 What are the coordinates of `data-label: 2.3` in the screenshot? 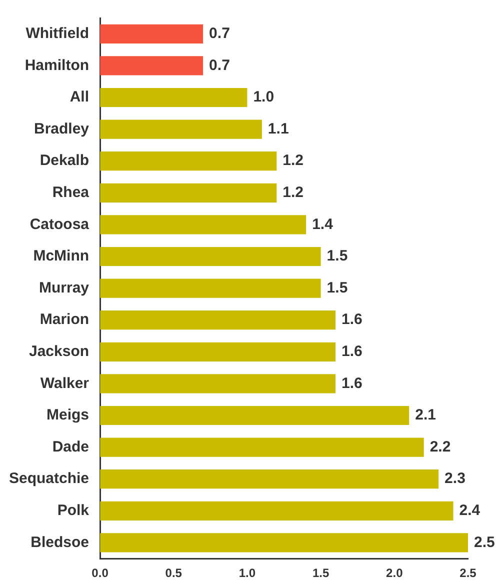 It's located at (455, 479).